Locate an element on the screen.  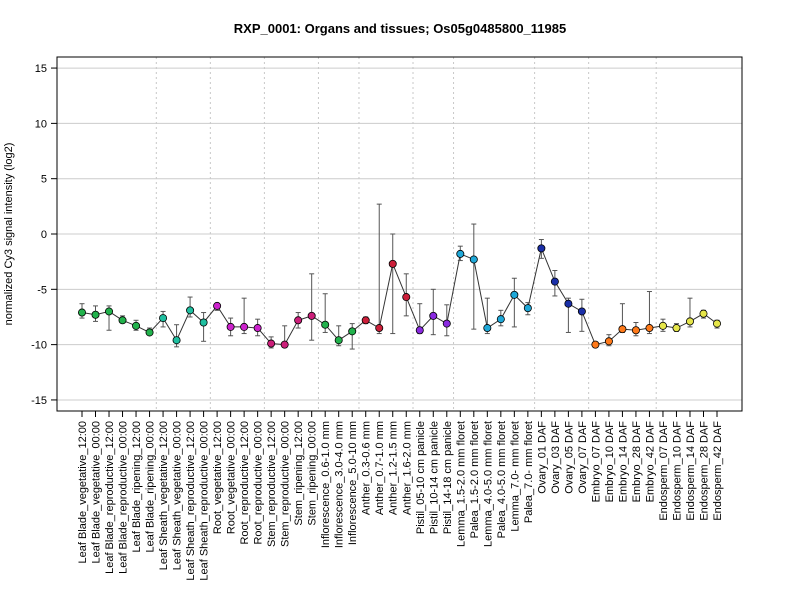
x-tick-label: Palea_4.0-5.0 mm floret is located at coordinates (502, 479).